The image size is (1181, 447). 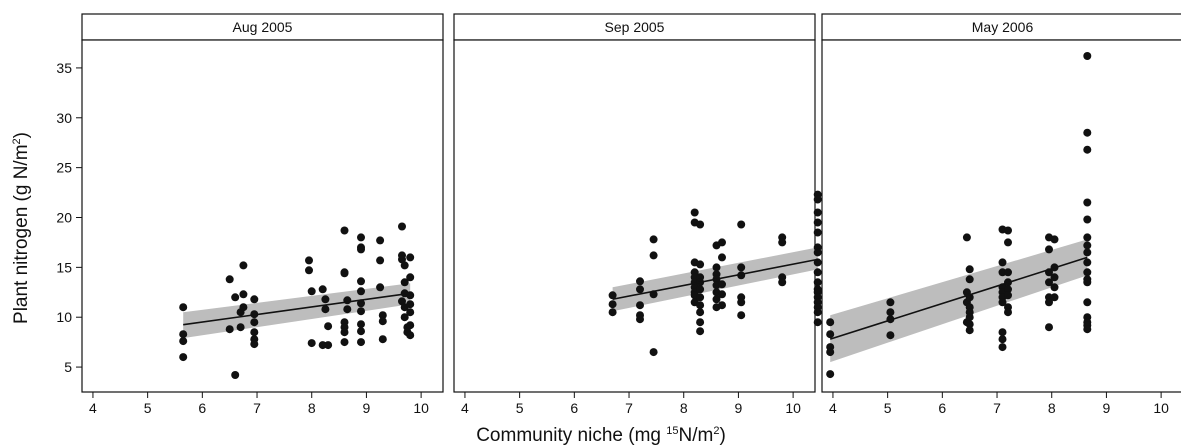 I want to click on x-tick-label: 5, so click(x=520, y=408).